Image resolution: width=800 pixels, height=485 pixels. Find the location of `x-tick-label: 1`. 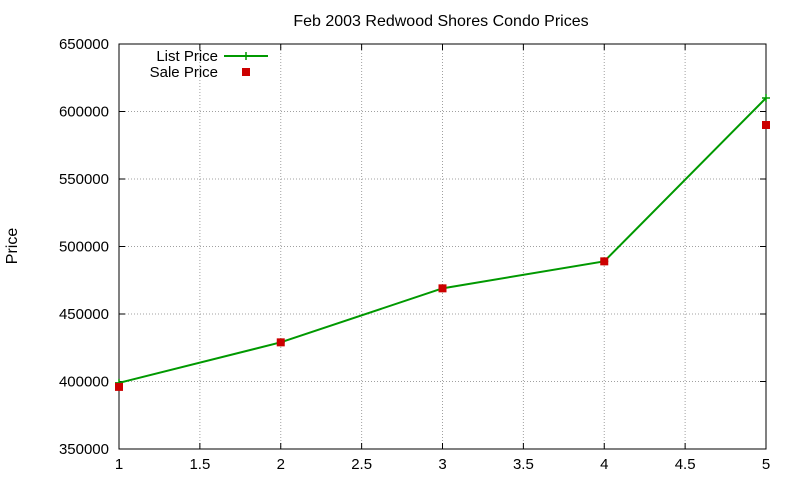

x-tick-label: 1 is located at coordinates (119, 464).